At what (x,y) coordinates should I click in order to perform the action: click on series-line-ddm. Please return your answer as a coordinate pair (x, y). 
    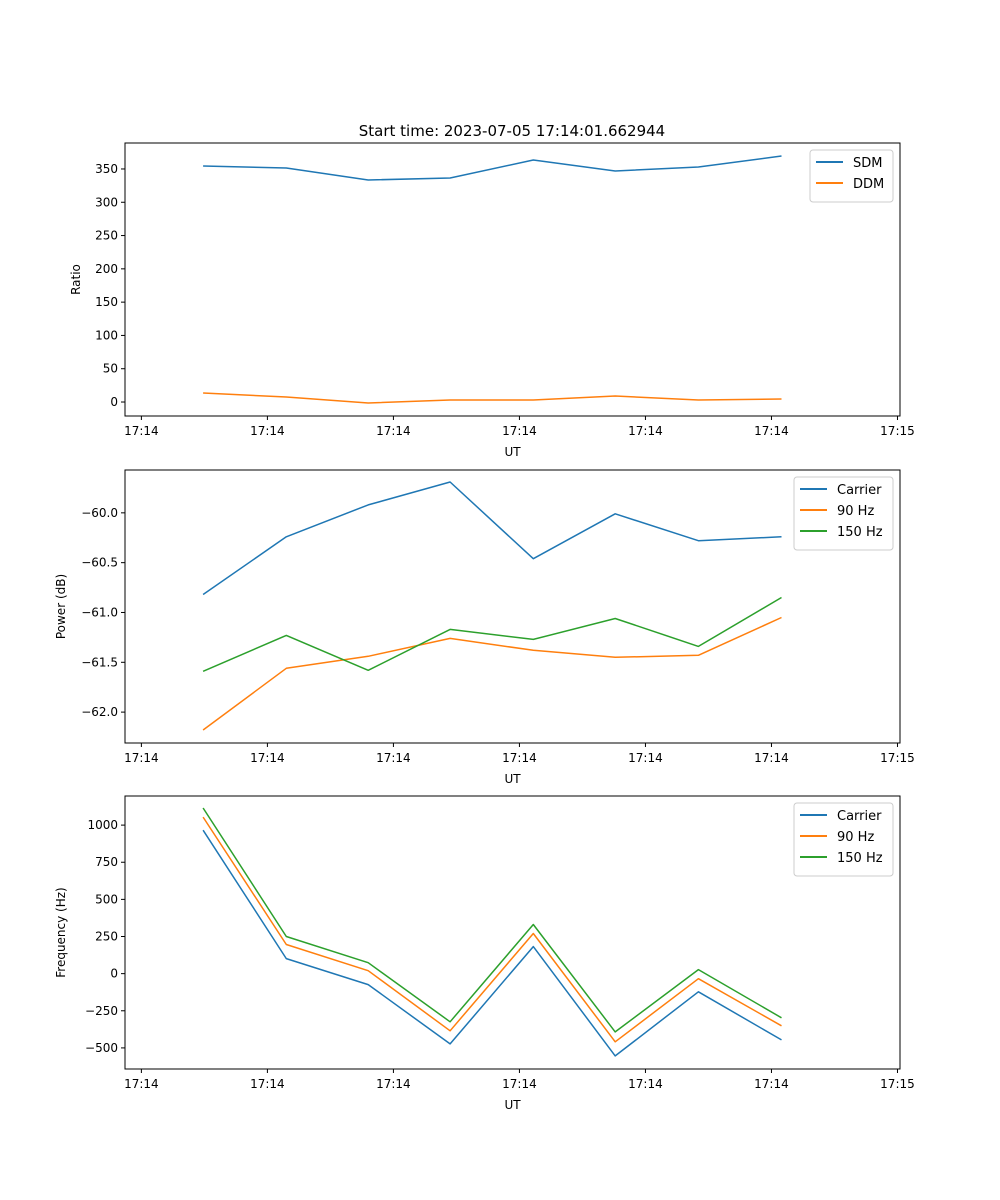
    Looking at the image, I should click on (492, 398).